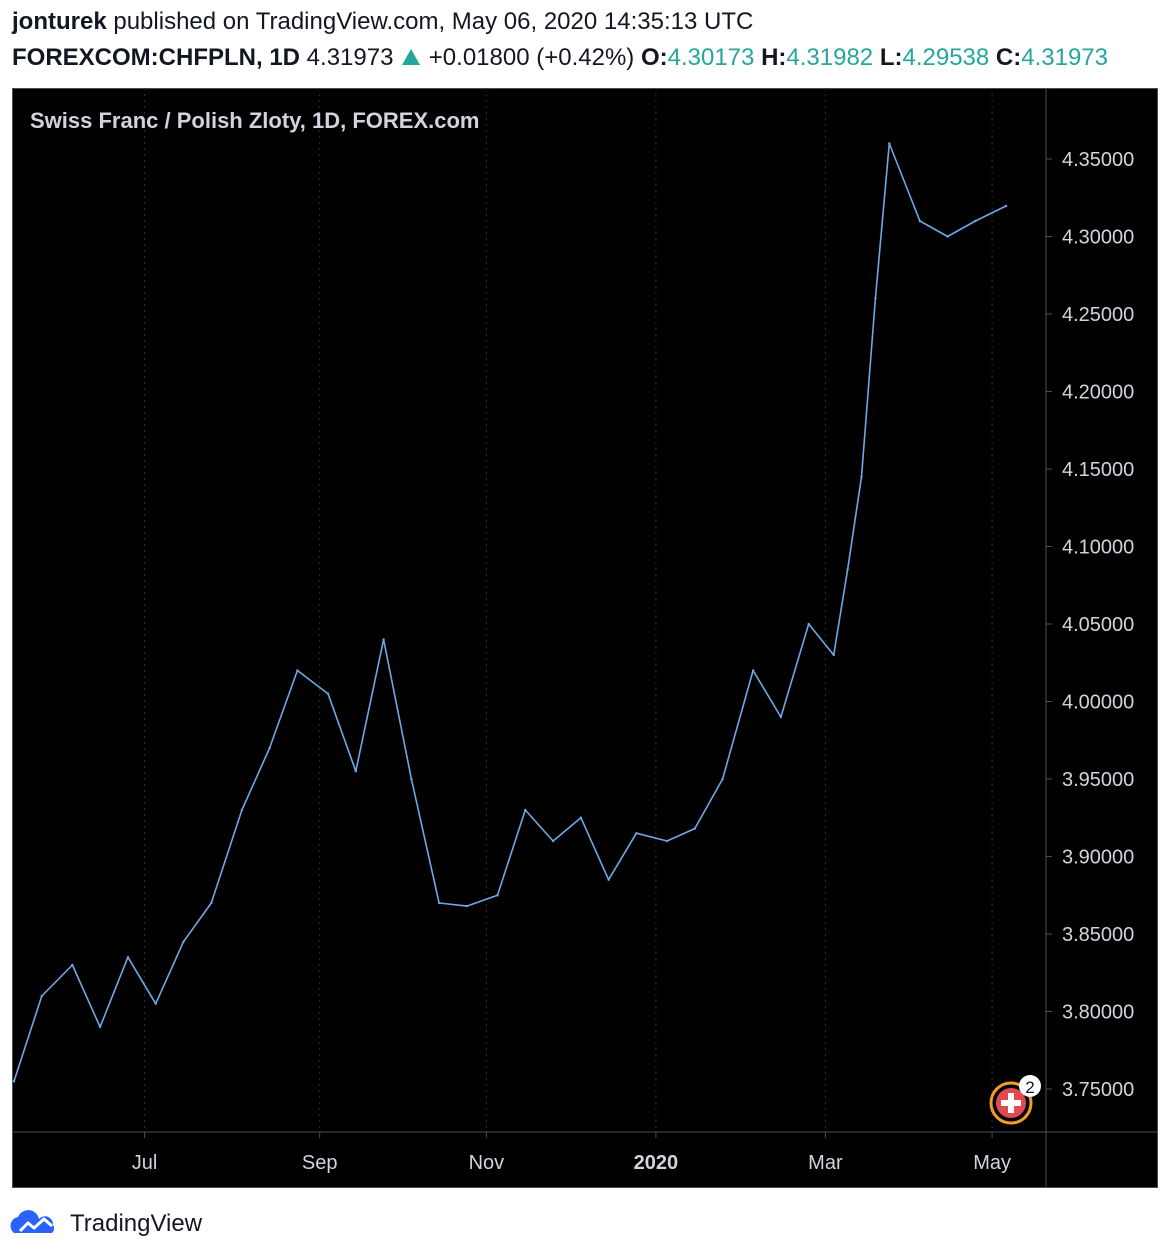  Describe the element at coordinates (1098, 315) in the screenshot. I see `y-tick-label: 4.25000` at that location.